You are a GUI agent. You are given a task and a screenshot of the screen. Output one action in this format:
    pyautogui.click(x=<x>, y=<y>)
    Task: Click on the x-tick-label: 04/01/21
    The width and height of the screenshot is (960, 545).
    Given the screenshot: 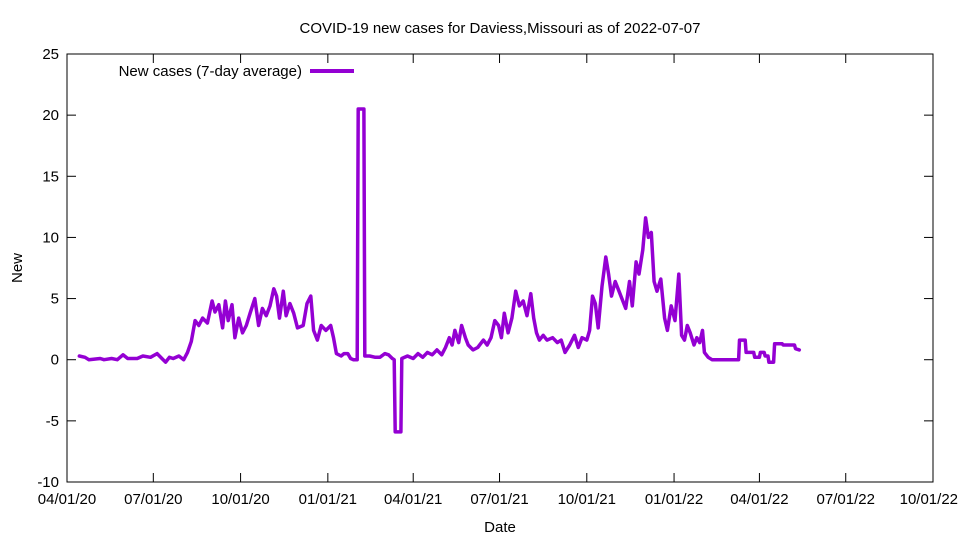 What is the action you would take?
    pyautogui.click(x=413, y=499)
    